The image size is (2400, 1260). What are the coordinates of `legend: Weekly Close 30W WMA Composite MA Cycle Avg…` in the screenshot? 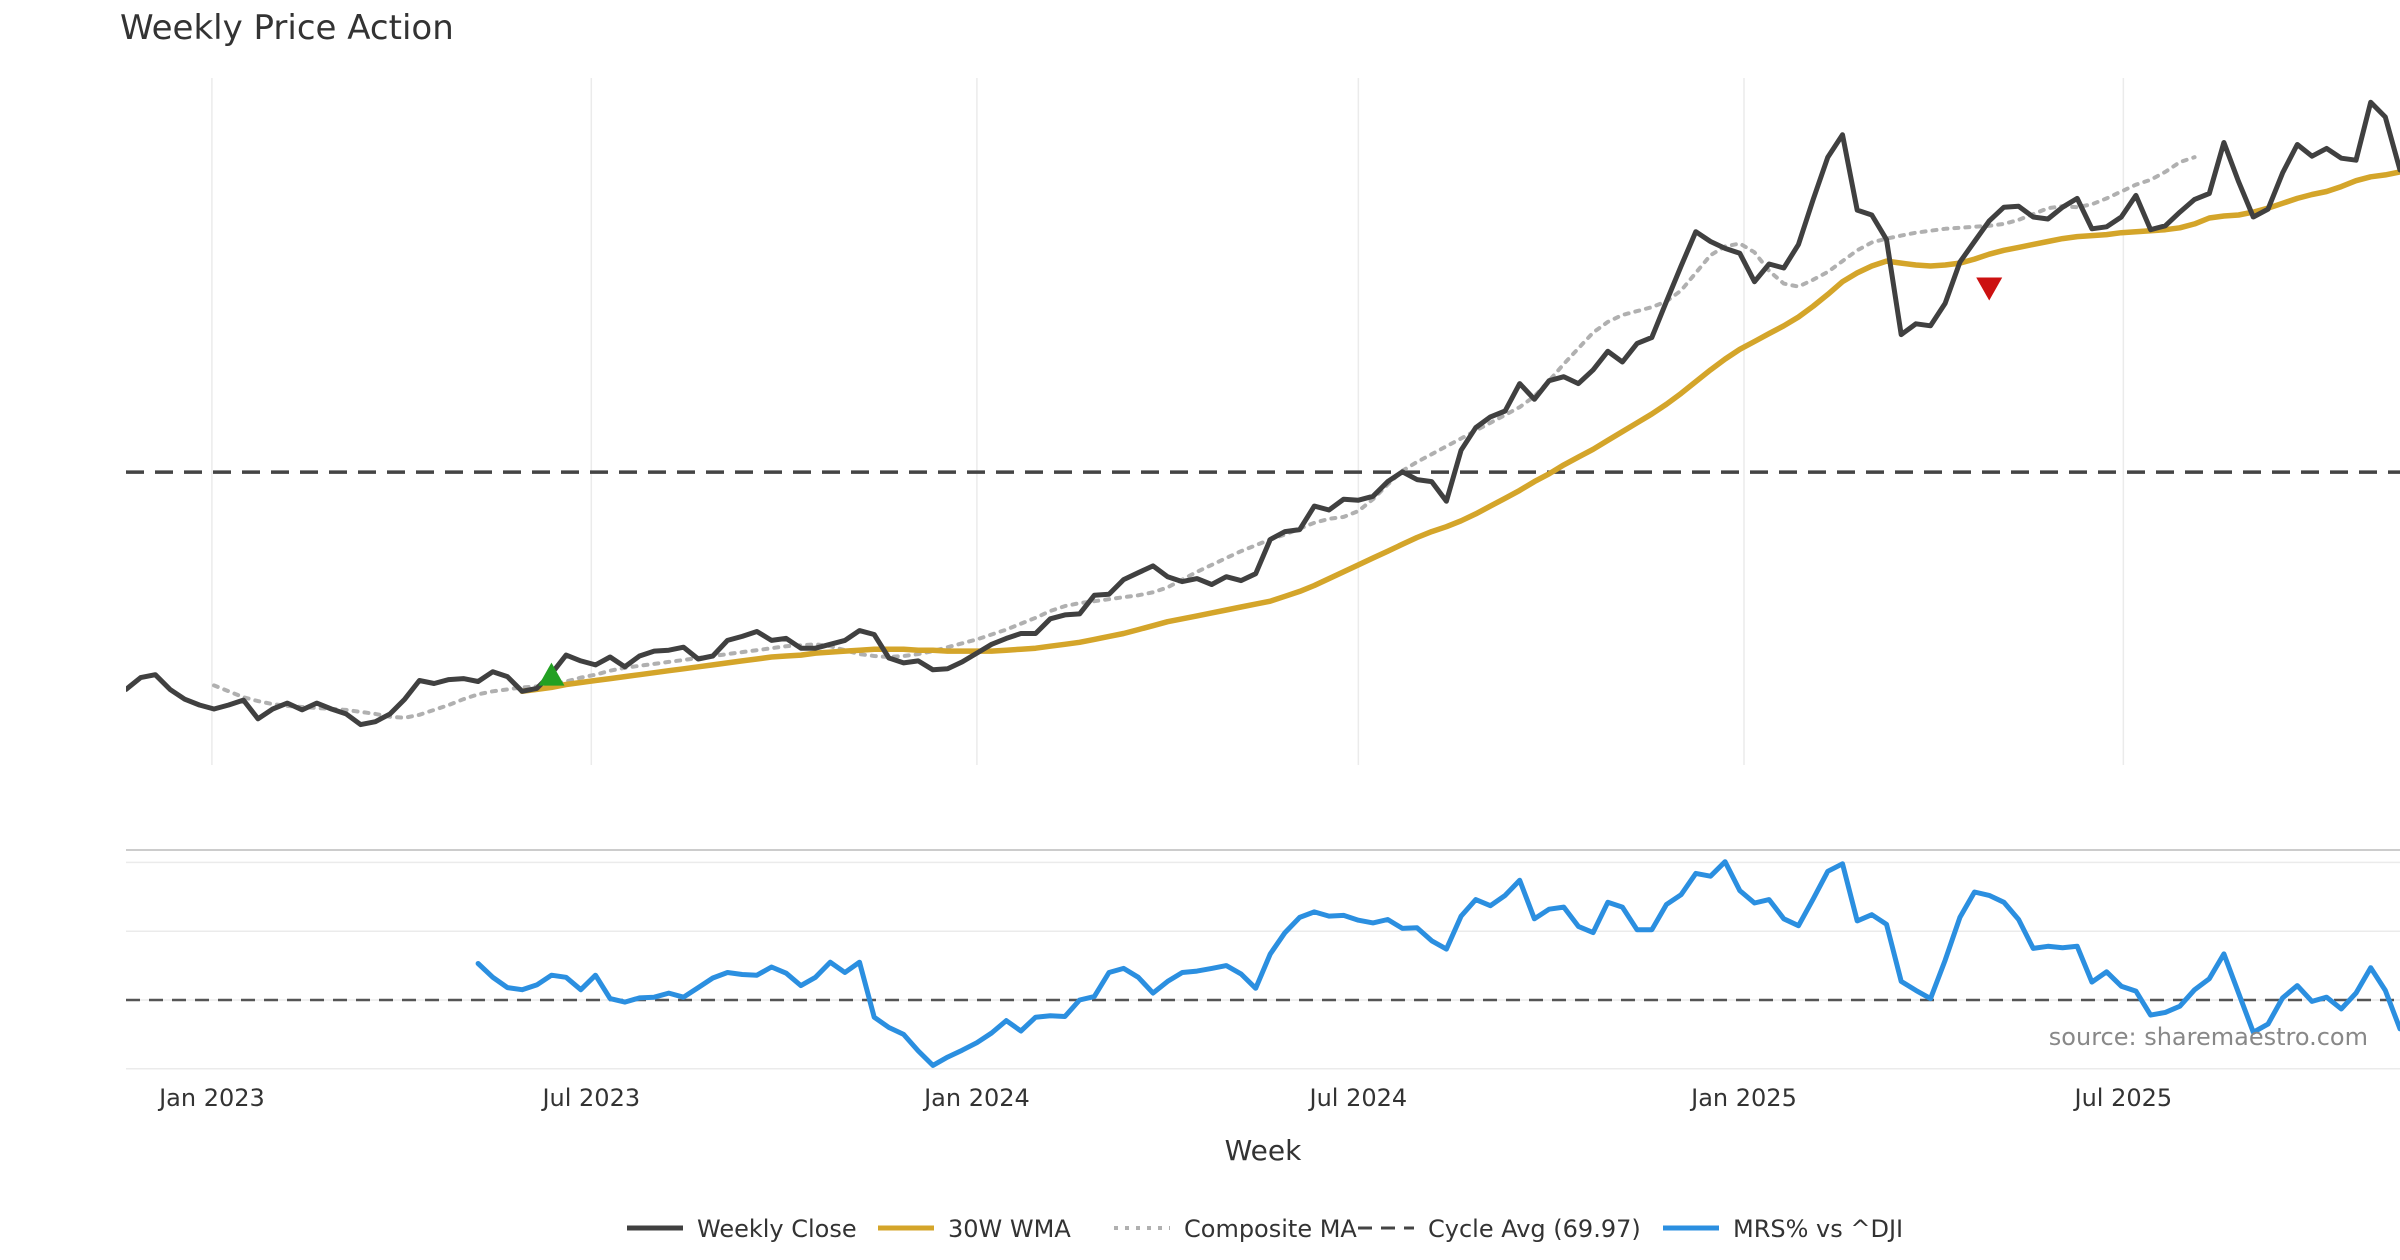 It's located at (1265, 1229).